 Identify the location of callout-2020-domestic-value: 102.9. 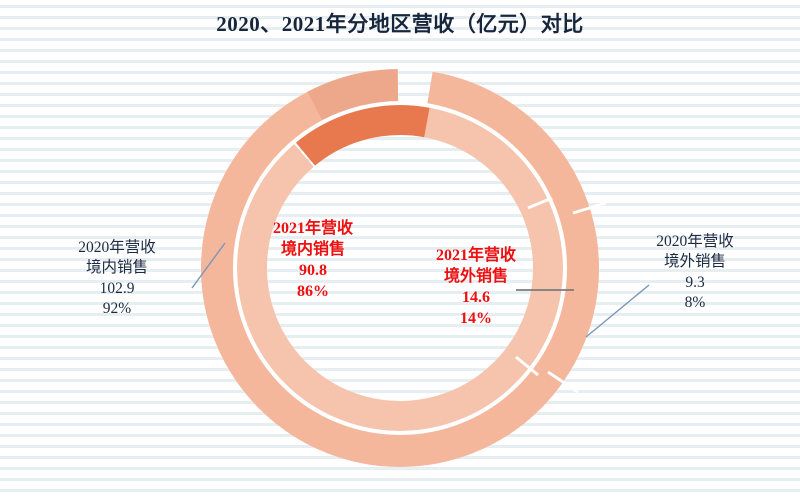
(117, 288).